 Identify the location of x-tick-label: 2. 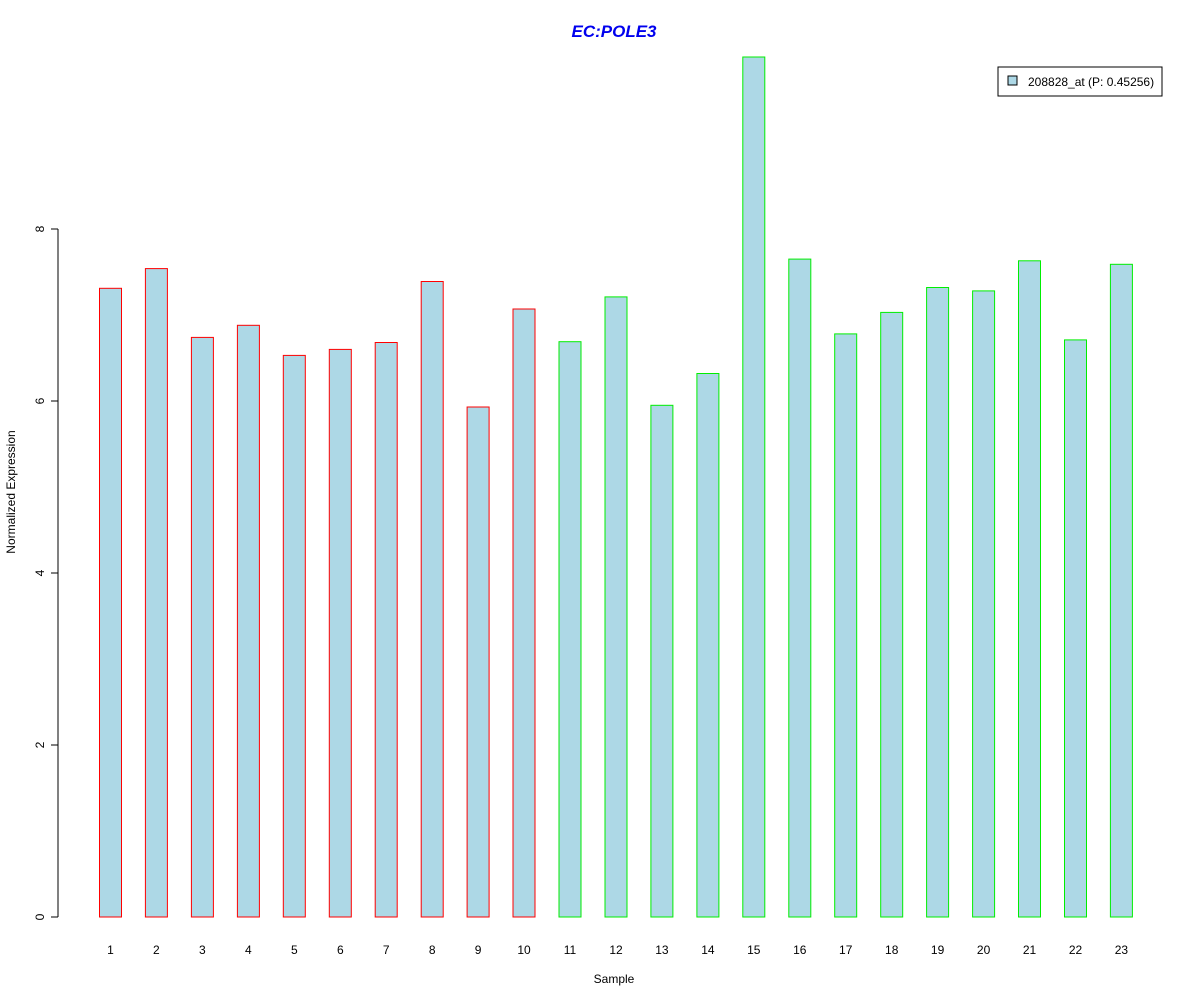
(156, 950).